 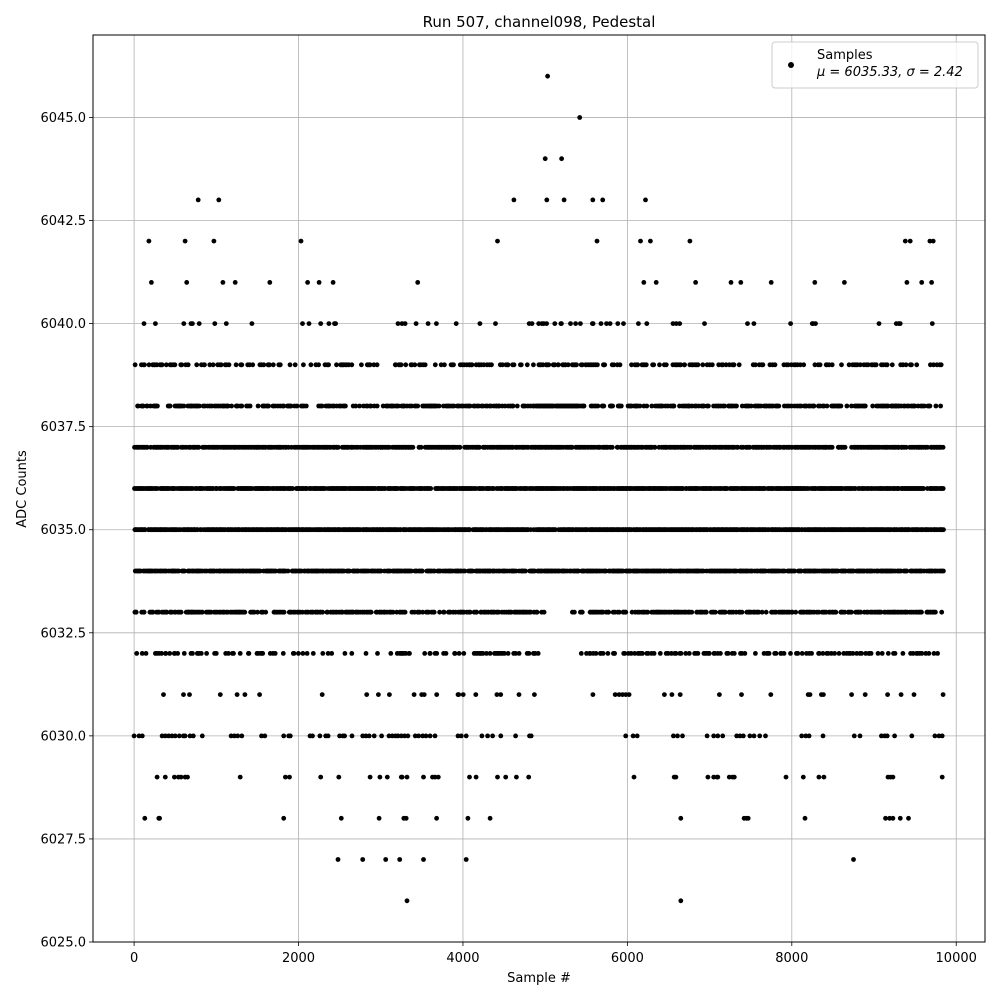 What do you see at coordinates (64, 427) in the screenshot?
I see `y-tick-label: 6037.5` at bounding box center [64, 427].